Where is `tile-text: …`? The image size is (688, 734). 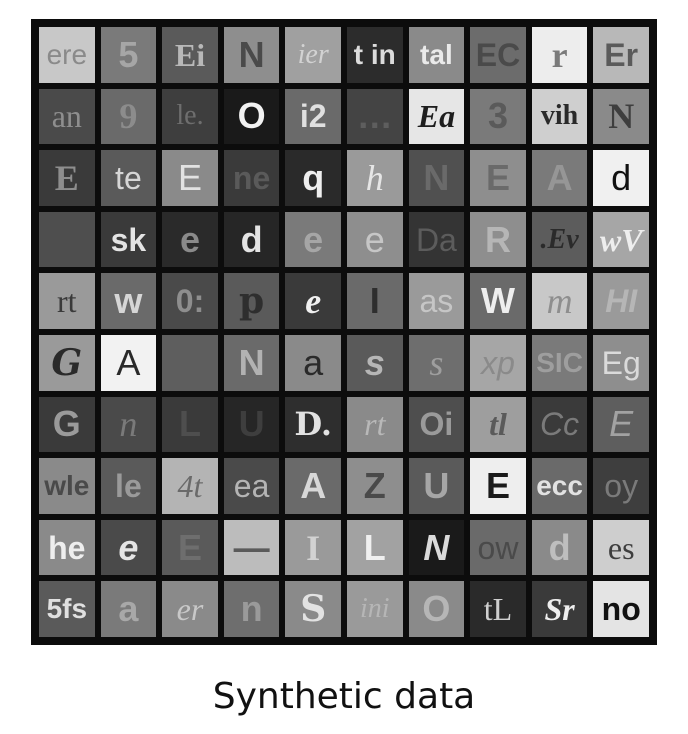
tile-text: … is located at coordinates (374, 116).